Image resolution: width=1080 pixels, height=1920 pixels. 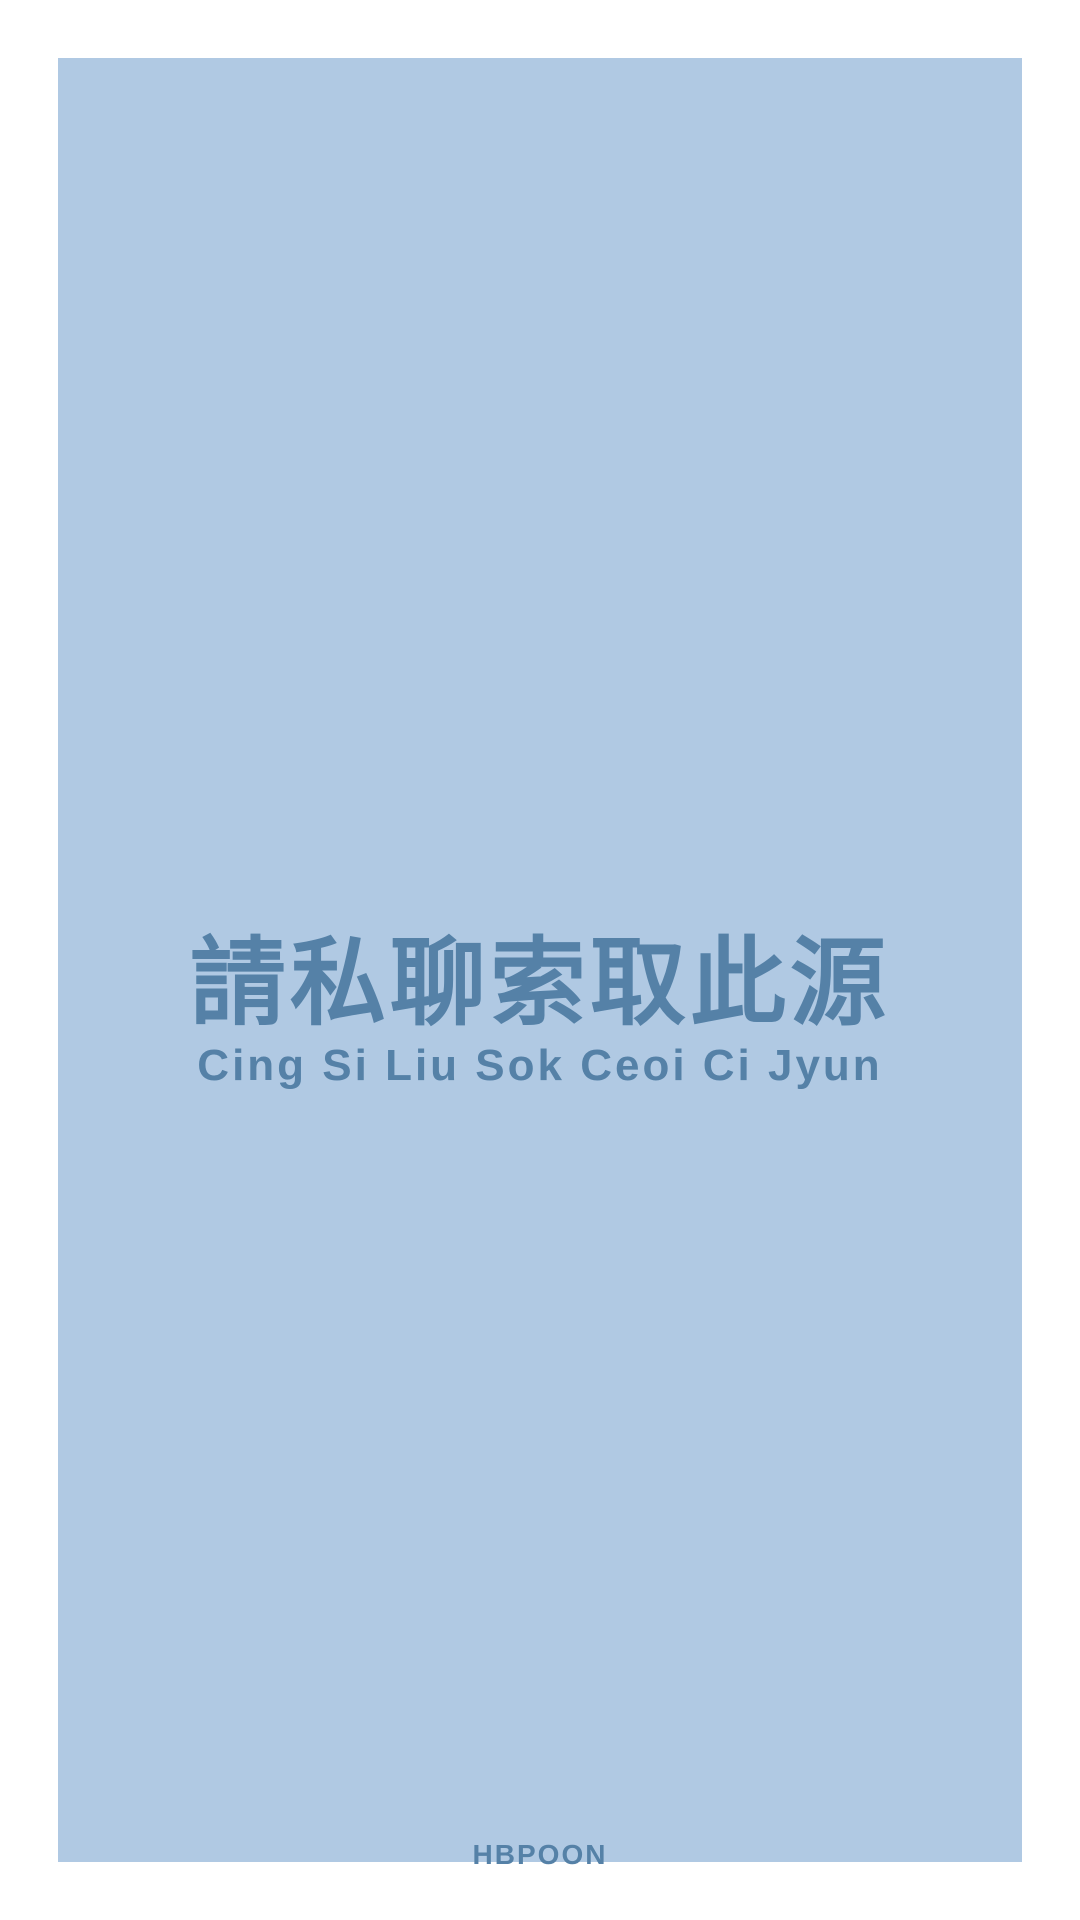 I want to click on title-chinese: 請私聊索取此源, so click(x=540, y=982).